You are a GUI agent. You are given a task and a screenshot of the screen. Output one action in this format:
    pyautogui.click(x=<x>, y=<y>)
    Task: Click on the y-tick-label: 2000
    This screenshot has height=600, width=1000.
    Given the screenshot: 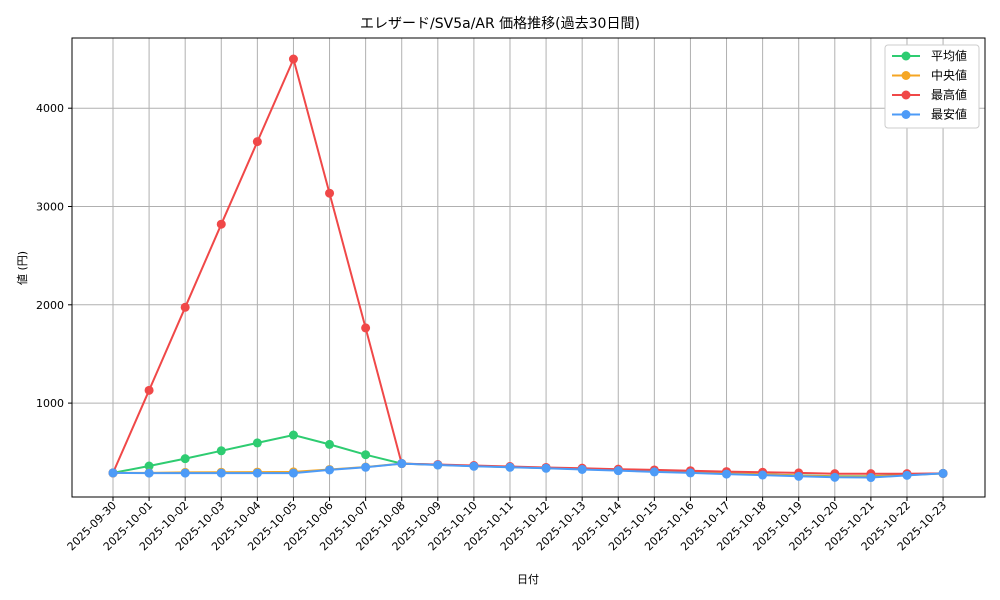 What is the action you would take?
    pyautogui.click(x=50, y=305)
    